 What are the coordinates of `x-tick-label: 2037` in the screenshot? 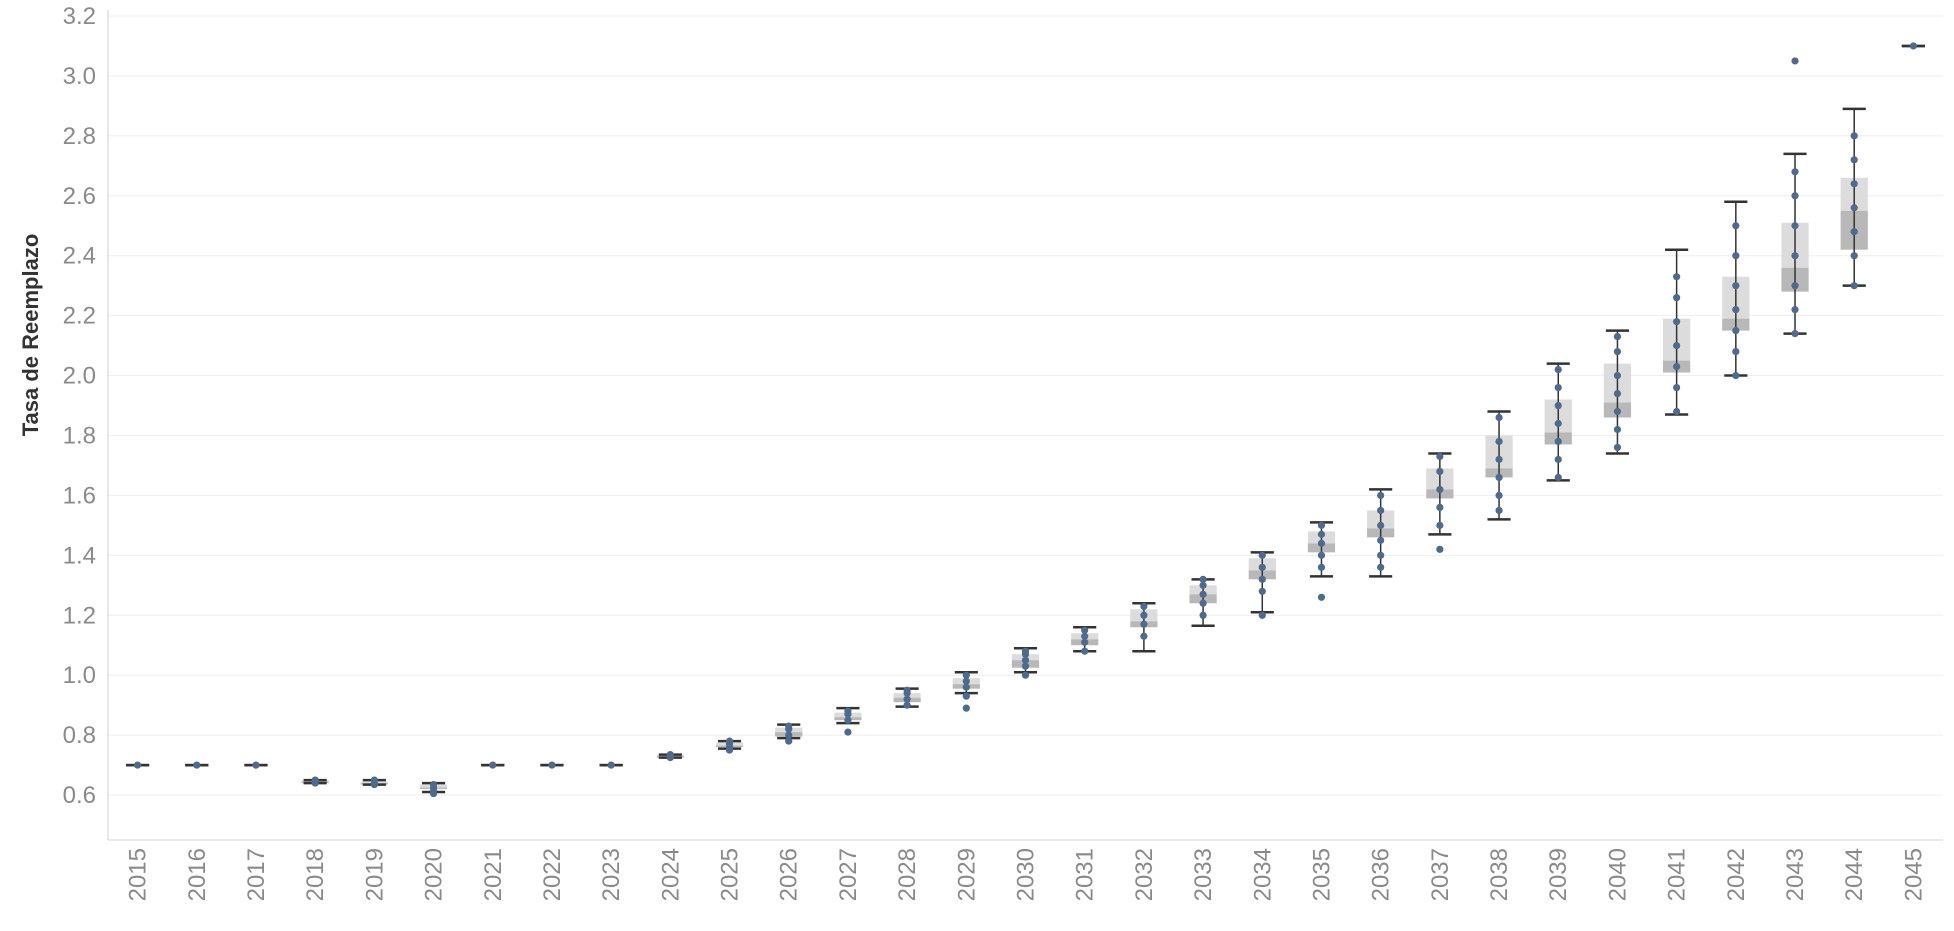 It's located at (1440, 874).